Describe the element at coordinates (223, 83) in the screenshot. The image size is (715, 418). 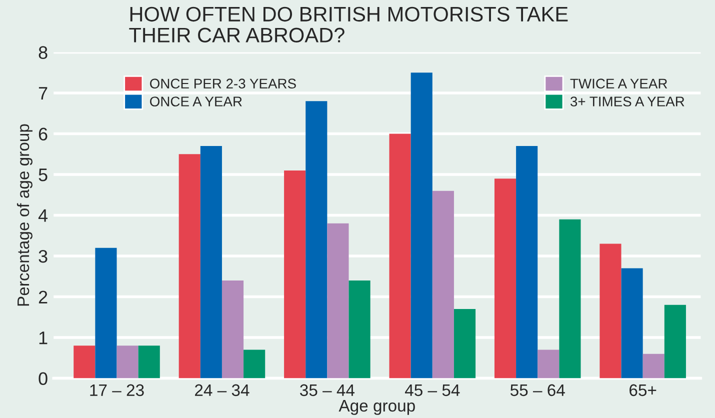
I see `legend-label: ONCE PER 2-3 YEARS` at that location.